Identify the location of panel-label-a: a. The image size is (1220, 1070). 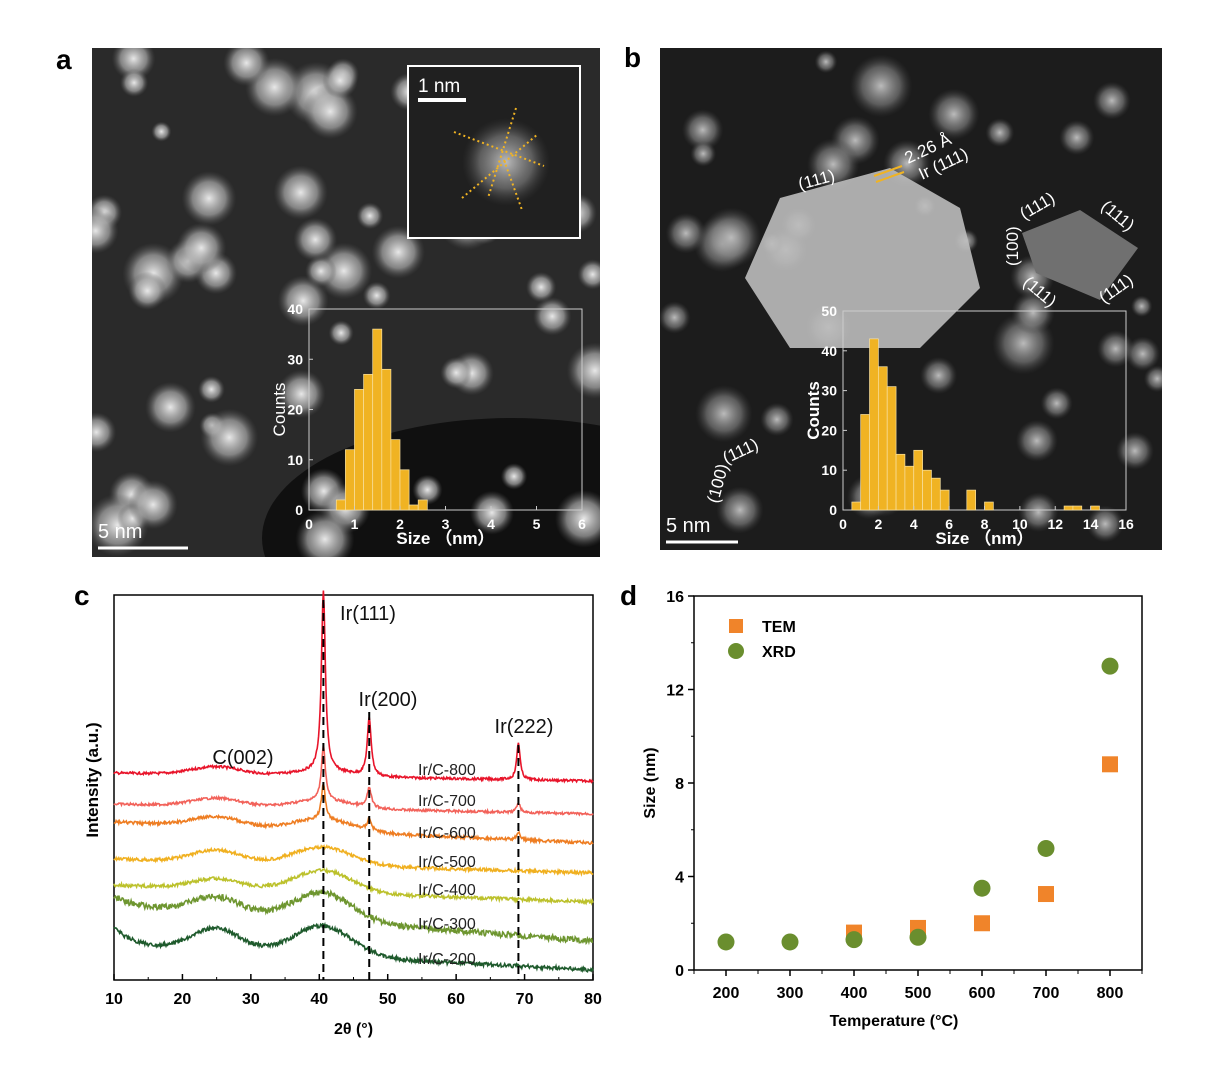
(64, 59).